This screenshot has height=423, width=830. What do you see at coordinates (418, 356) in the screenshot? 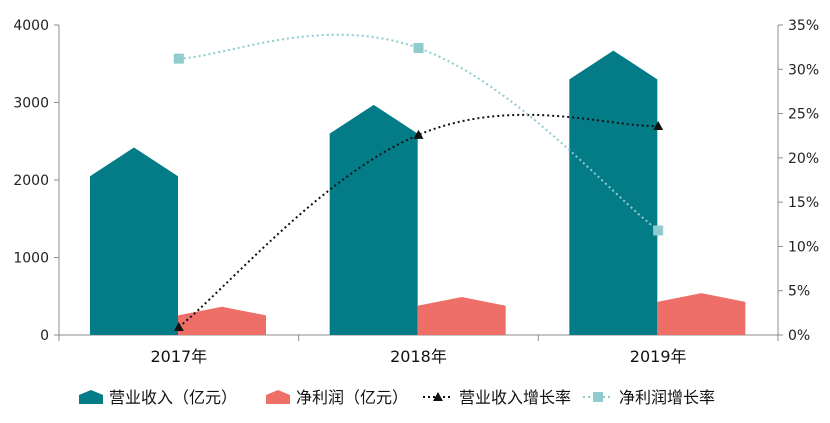
I see `x-tick-label: 2018年` at bounding box center [418, 356].